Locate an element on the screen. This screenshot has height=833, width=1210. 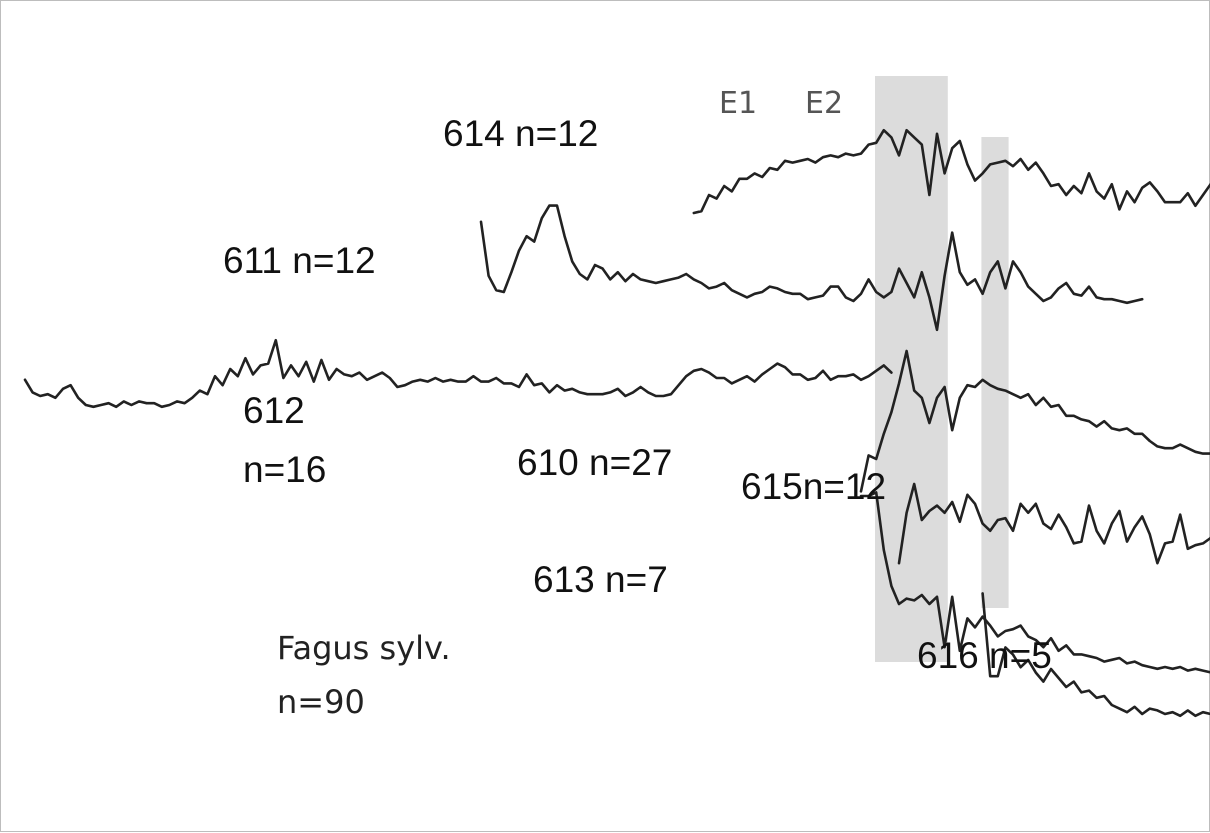
series-label-616: 616 n=5 is located at coordinates (984, 655).